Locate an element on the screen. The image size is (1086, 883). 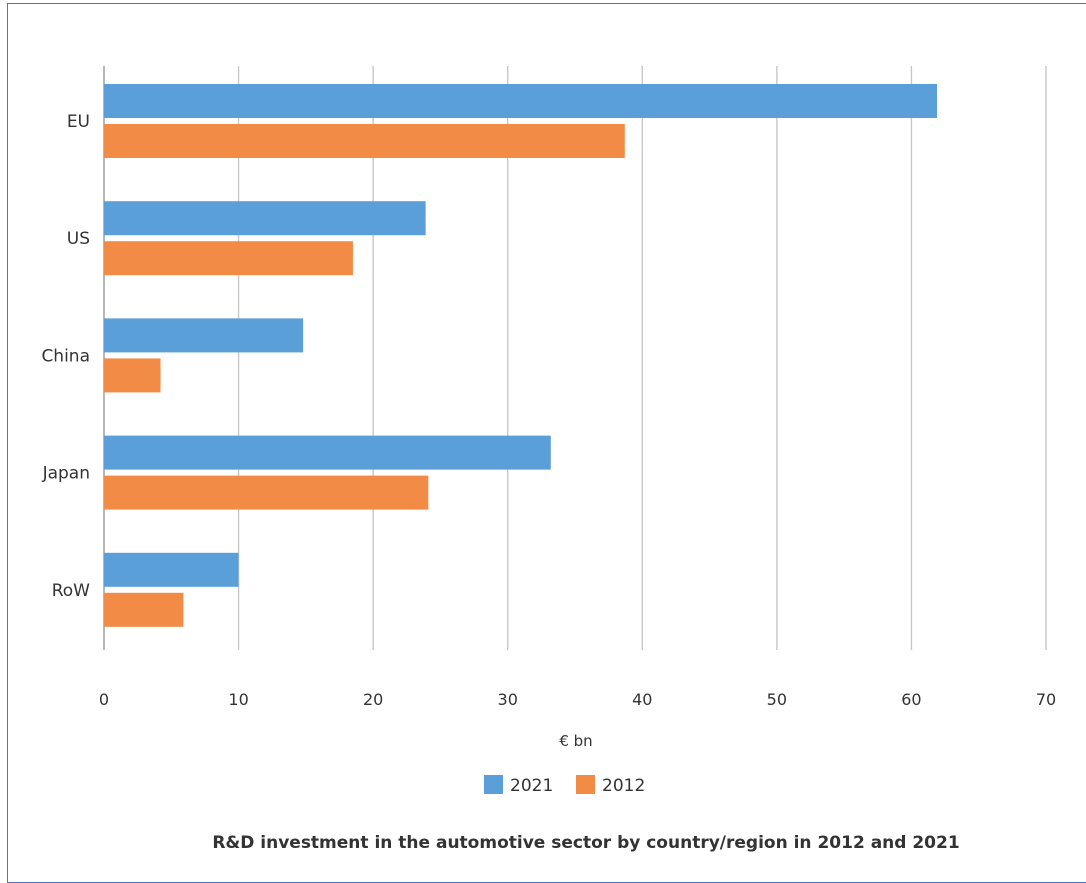
x-tick-label: 40 is located at coordinates (642, 699).